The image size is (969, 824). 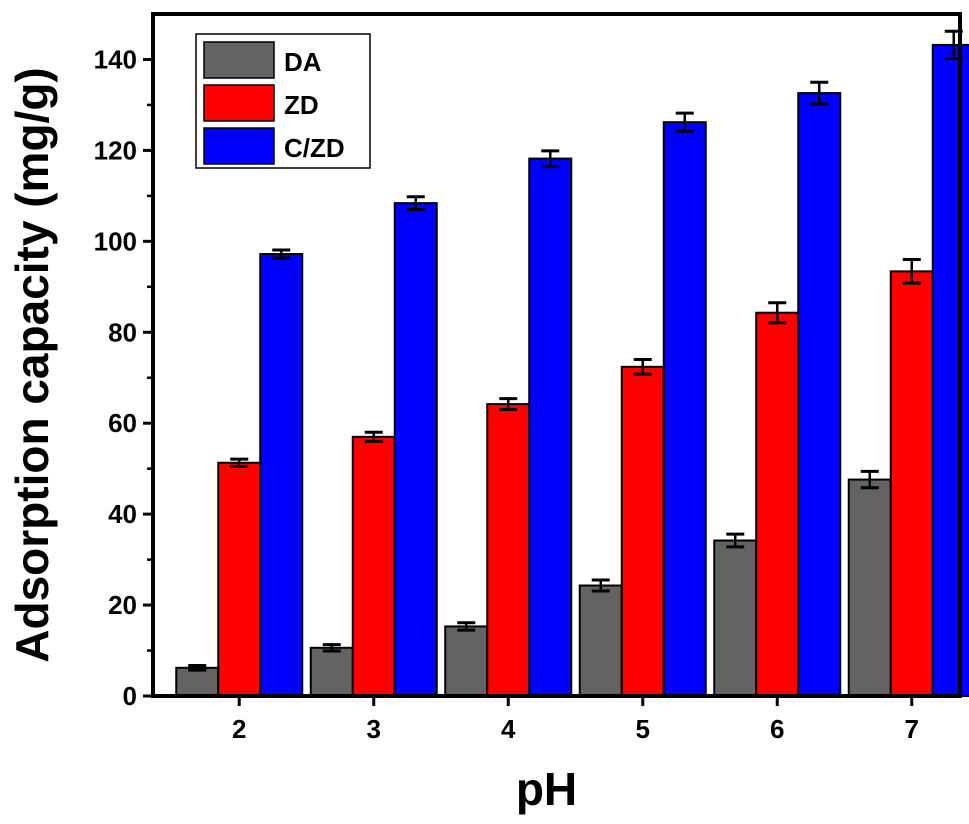 What do you see at coordinates (239, 729) in the screenshot?
I see `x-tick-label-2: 2` at bounding box center [239, 729].